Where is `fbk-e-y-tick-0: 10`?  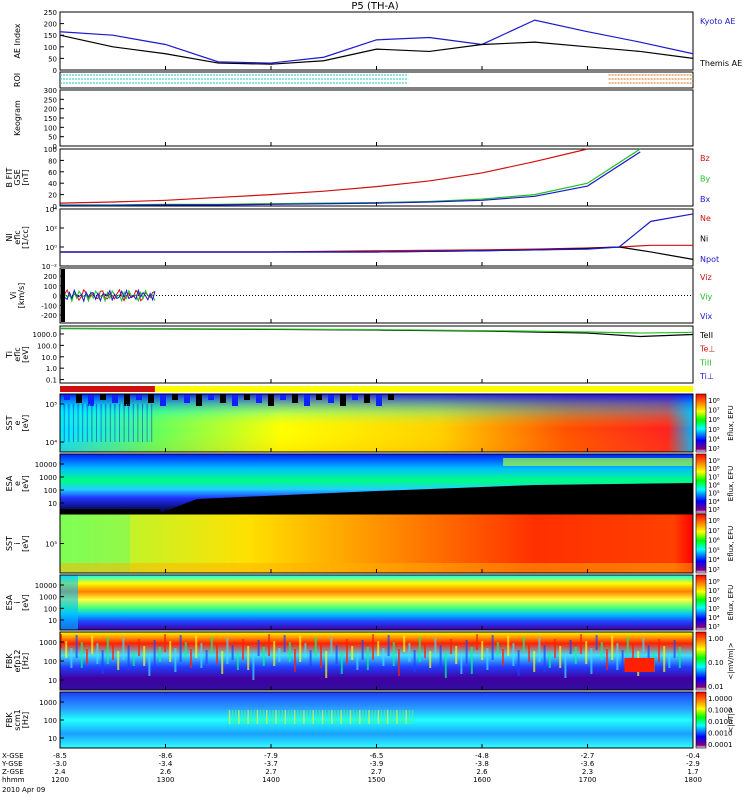
fbk-e-y-tick-0: 10 is located at coordinates (52, 681).